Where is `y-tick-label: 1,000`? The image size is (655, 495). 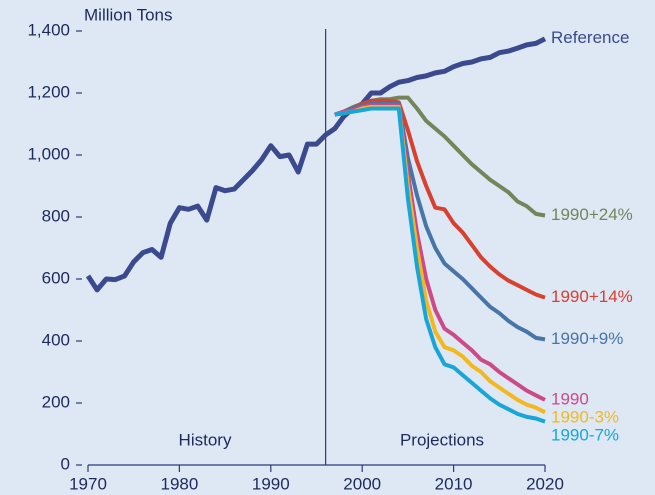
y-tick-label: 1,000 is located at coordinates (48, 153).